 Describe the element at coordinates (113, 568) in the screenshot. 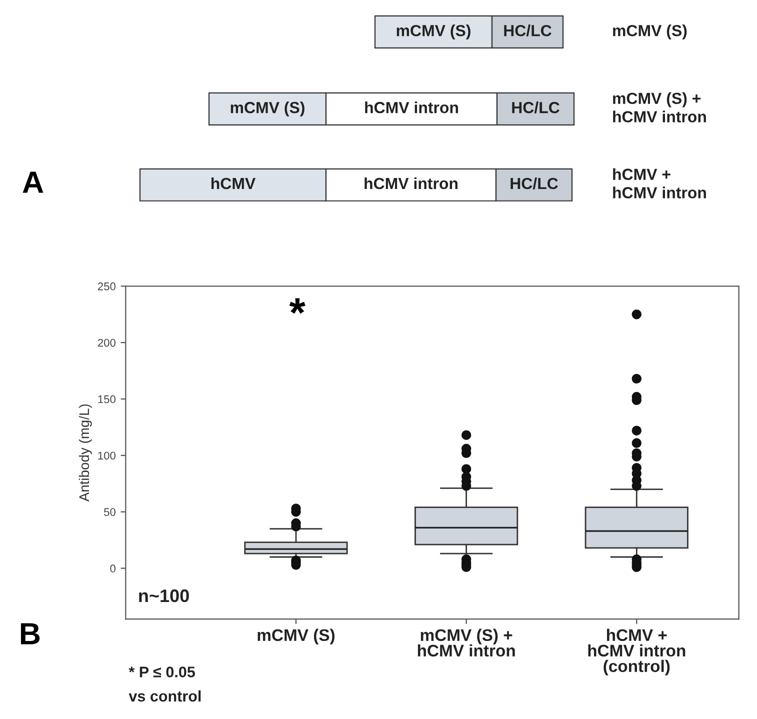

I see `y-tick-label: 0` at that location.